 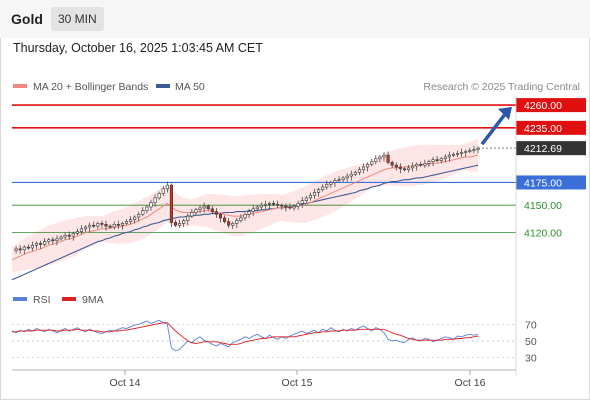 I want to click on ma50-legend-label: MA 50, so click(x=190, y=87).